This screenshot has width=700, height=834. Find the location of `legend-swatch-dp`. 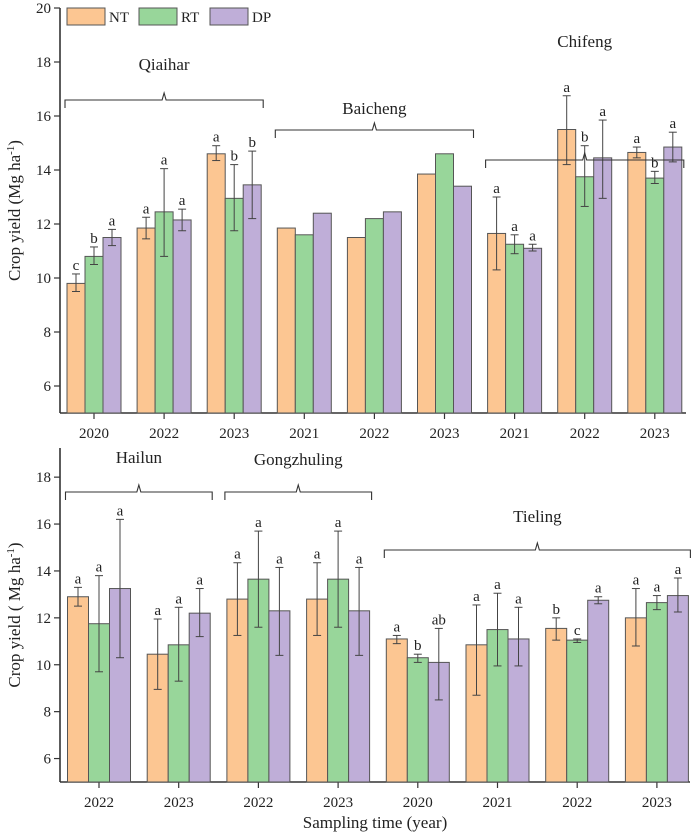

legend-swatch-dp is located at coordinates (229, 16).